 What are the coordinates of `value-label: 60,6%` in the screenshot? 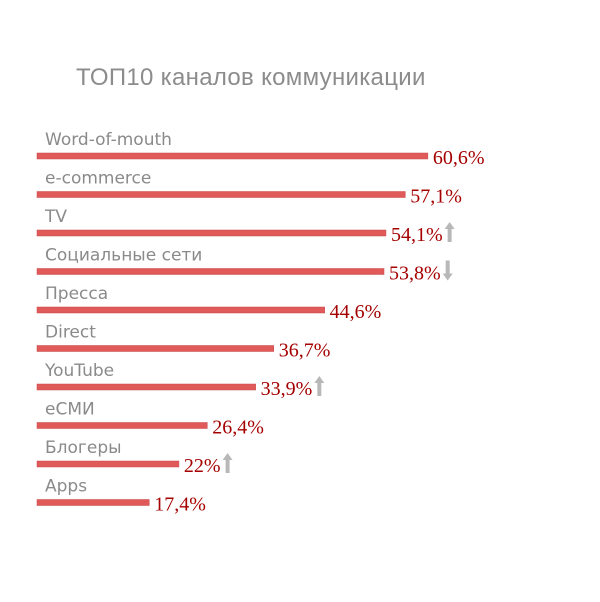 It's located at (459, 158).